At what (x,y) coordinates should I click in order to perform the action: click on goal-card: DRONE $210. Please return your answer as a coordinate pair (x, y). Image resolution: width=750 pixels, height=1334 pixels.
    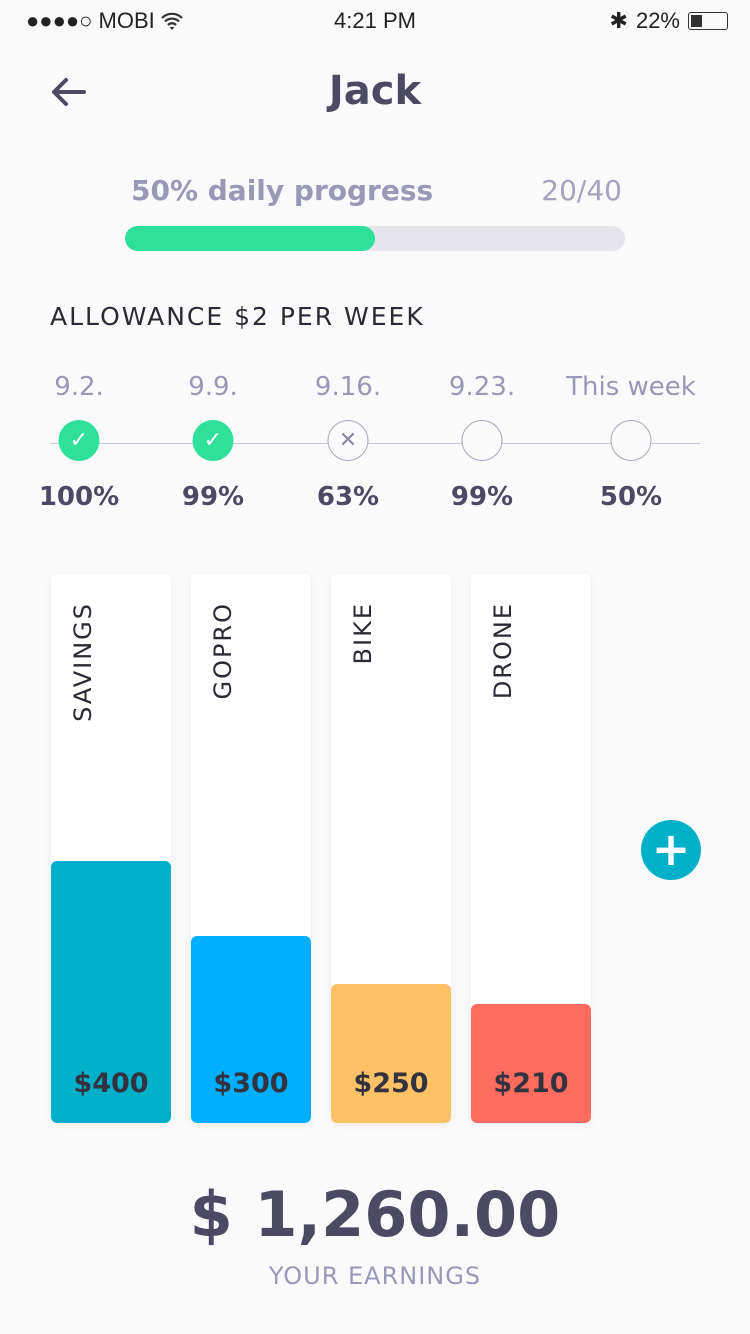
    Looking at the image, I should click on (531, 848).